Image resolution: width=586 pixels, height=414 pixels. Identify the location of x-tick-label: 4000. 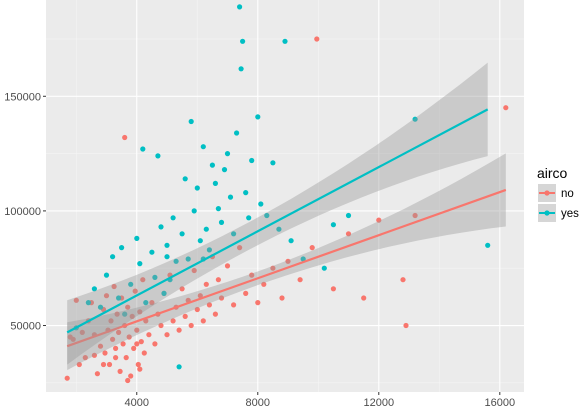
(137, 403).